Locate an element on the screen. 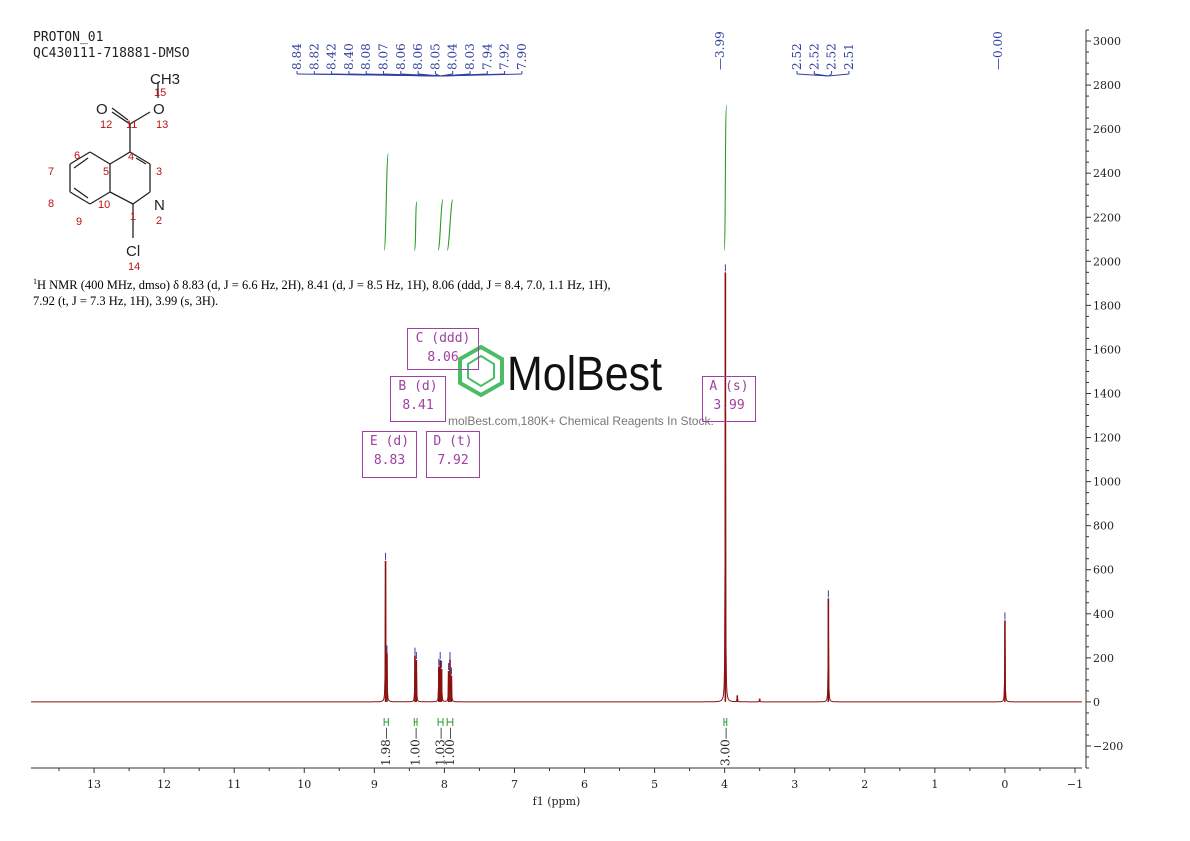 Image resolution: width=1190 pixels, height=841 pixels. y-tick-label: 0 is located at coordinates (1096, 702).